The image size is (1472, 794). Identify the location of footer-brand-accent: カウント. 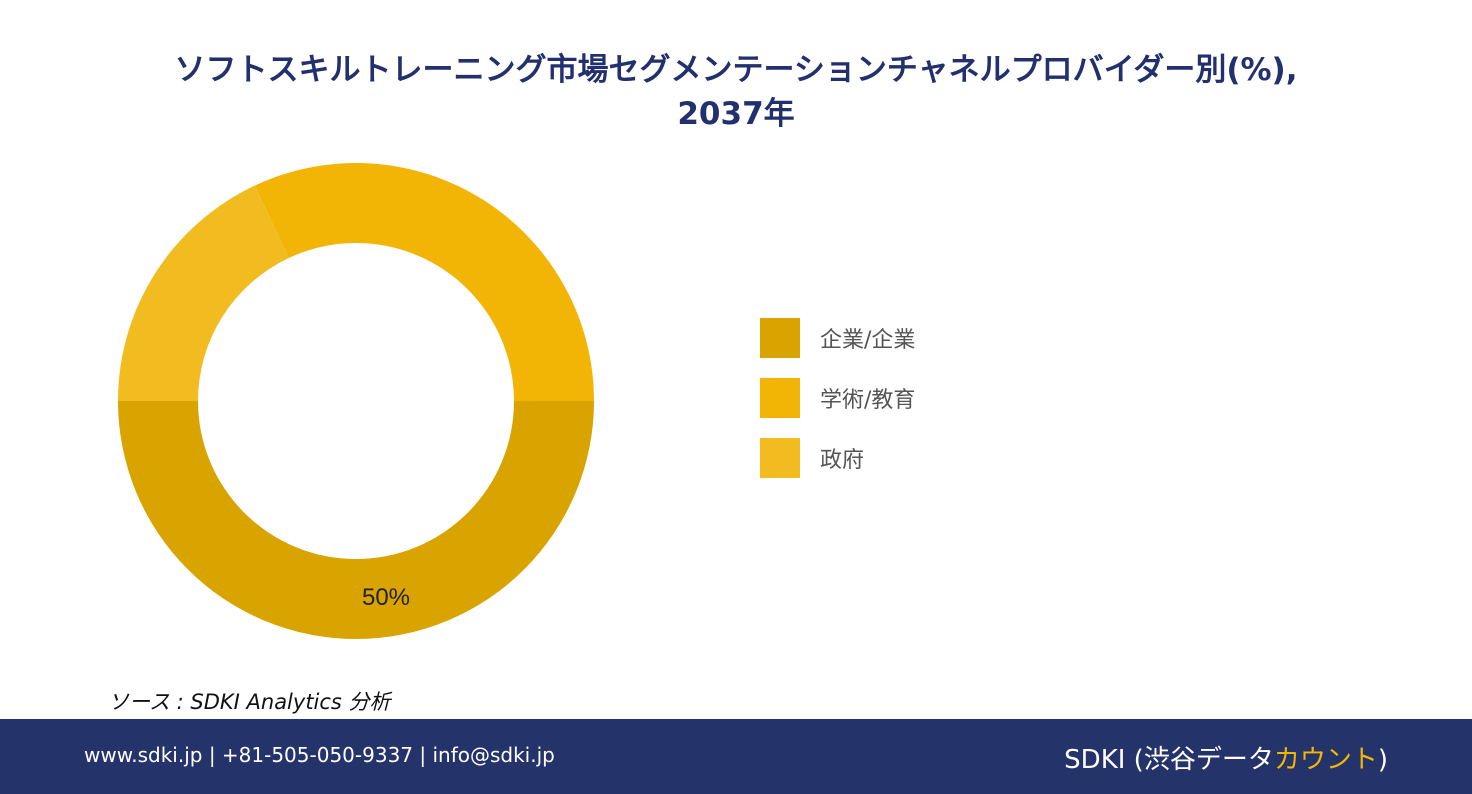
(1325, 760).